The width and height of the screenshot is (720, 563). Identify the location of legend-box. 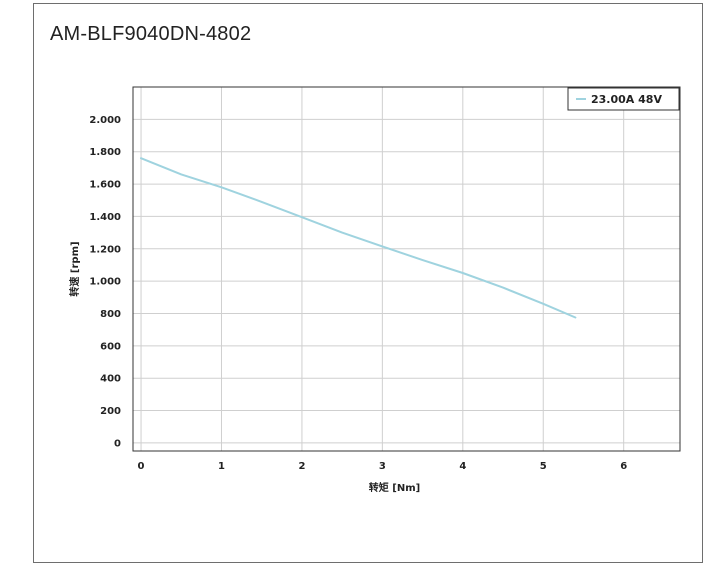
(623, 99).